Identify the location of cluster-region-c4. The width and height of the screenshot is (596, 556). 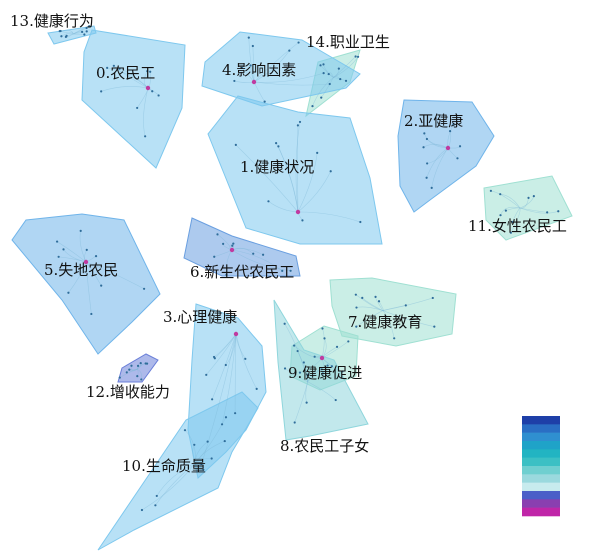
(281, 69).